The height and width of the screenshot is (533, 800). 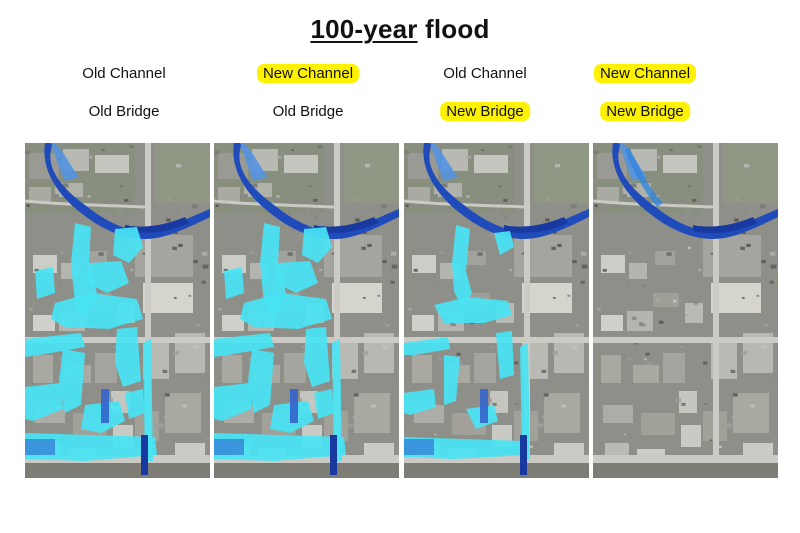 I want to click on scenario-2-channel-label: New Channel, so click(x=308, y=73).